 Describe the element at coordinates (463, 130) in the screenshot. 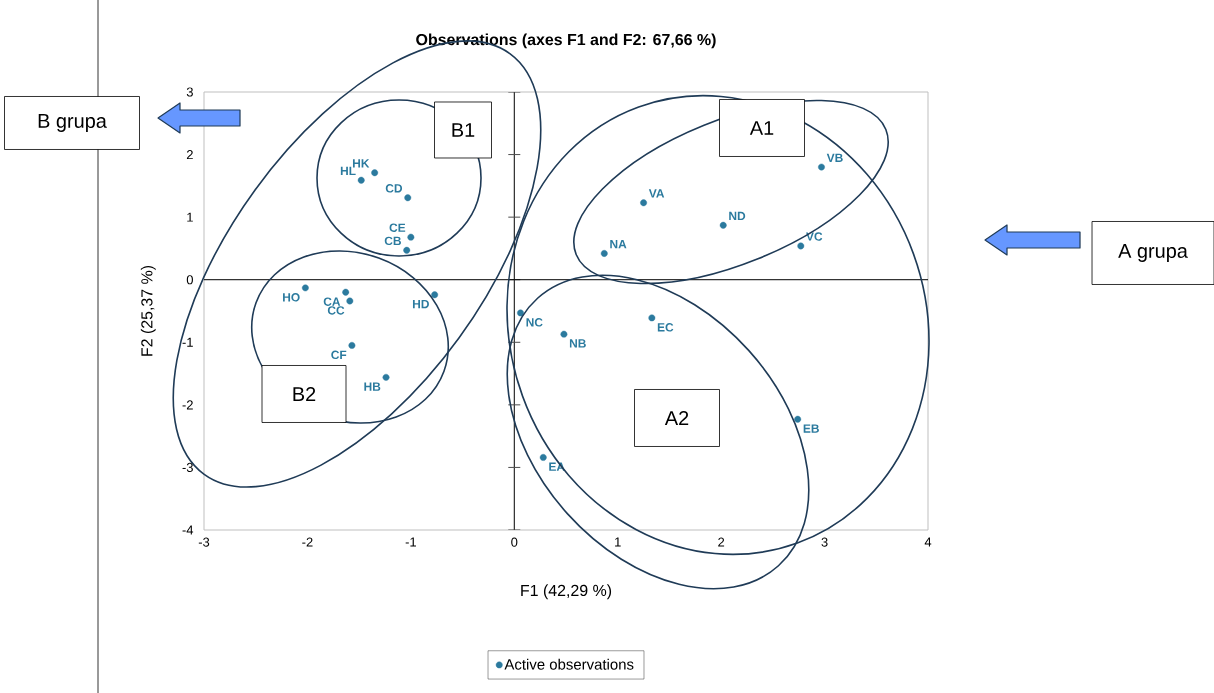

I see `annotation: B1` at that location.